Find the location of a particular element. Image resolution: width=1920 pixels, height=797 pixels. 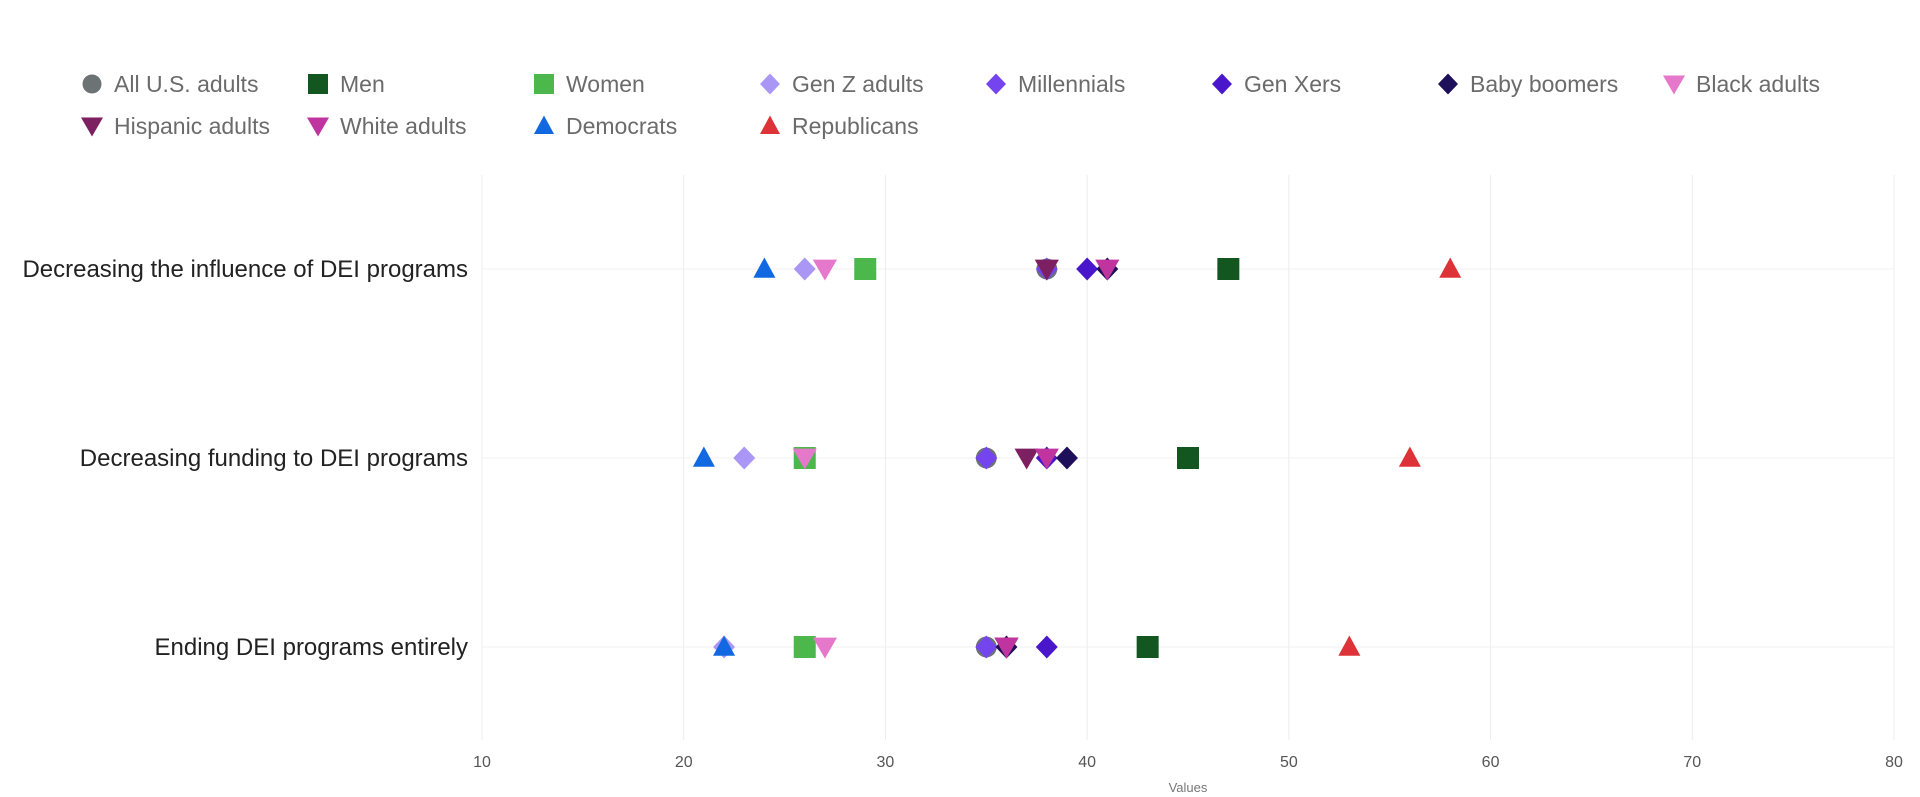

data-point-republicans: Republicans: 58 is located at coordinates (1450, 267).